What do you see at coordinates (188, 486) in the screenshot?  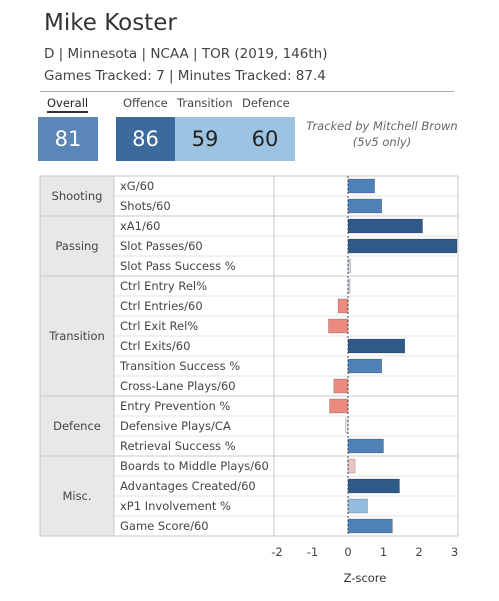 I see `metric-label: Advantages Created/60` at bounding box center [188, 486].